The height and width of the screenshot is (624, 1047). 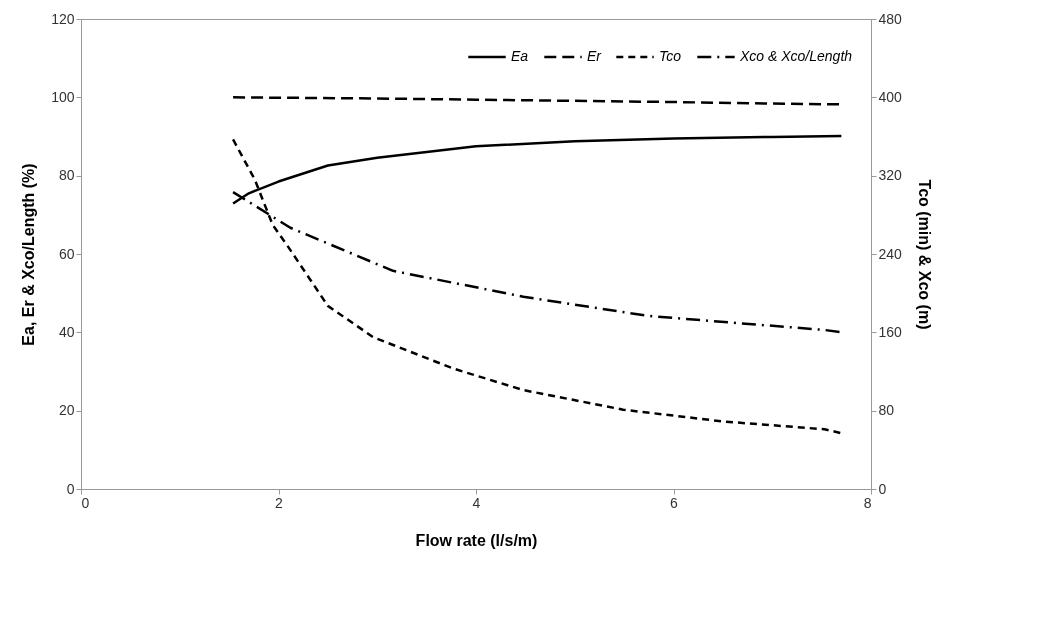 What do you see at coordinates (63, 18) in the screenshot?
I see `y-tick-label: 120` at bounding box center [63, 18].